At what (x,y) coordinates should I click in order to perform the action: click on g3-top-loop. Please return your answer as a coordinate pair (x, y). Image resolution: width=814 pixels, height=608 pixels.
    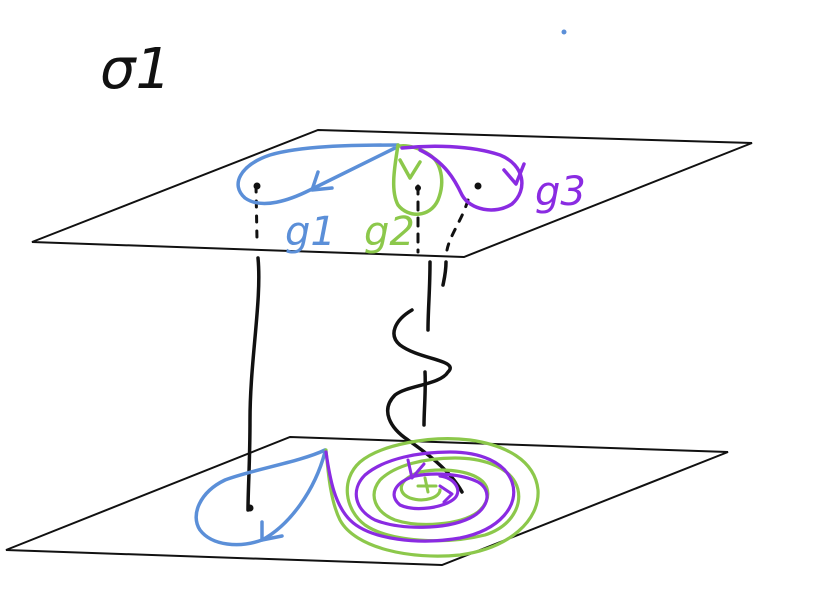
    Looking at the image, I should click on (462, 178).